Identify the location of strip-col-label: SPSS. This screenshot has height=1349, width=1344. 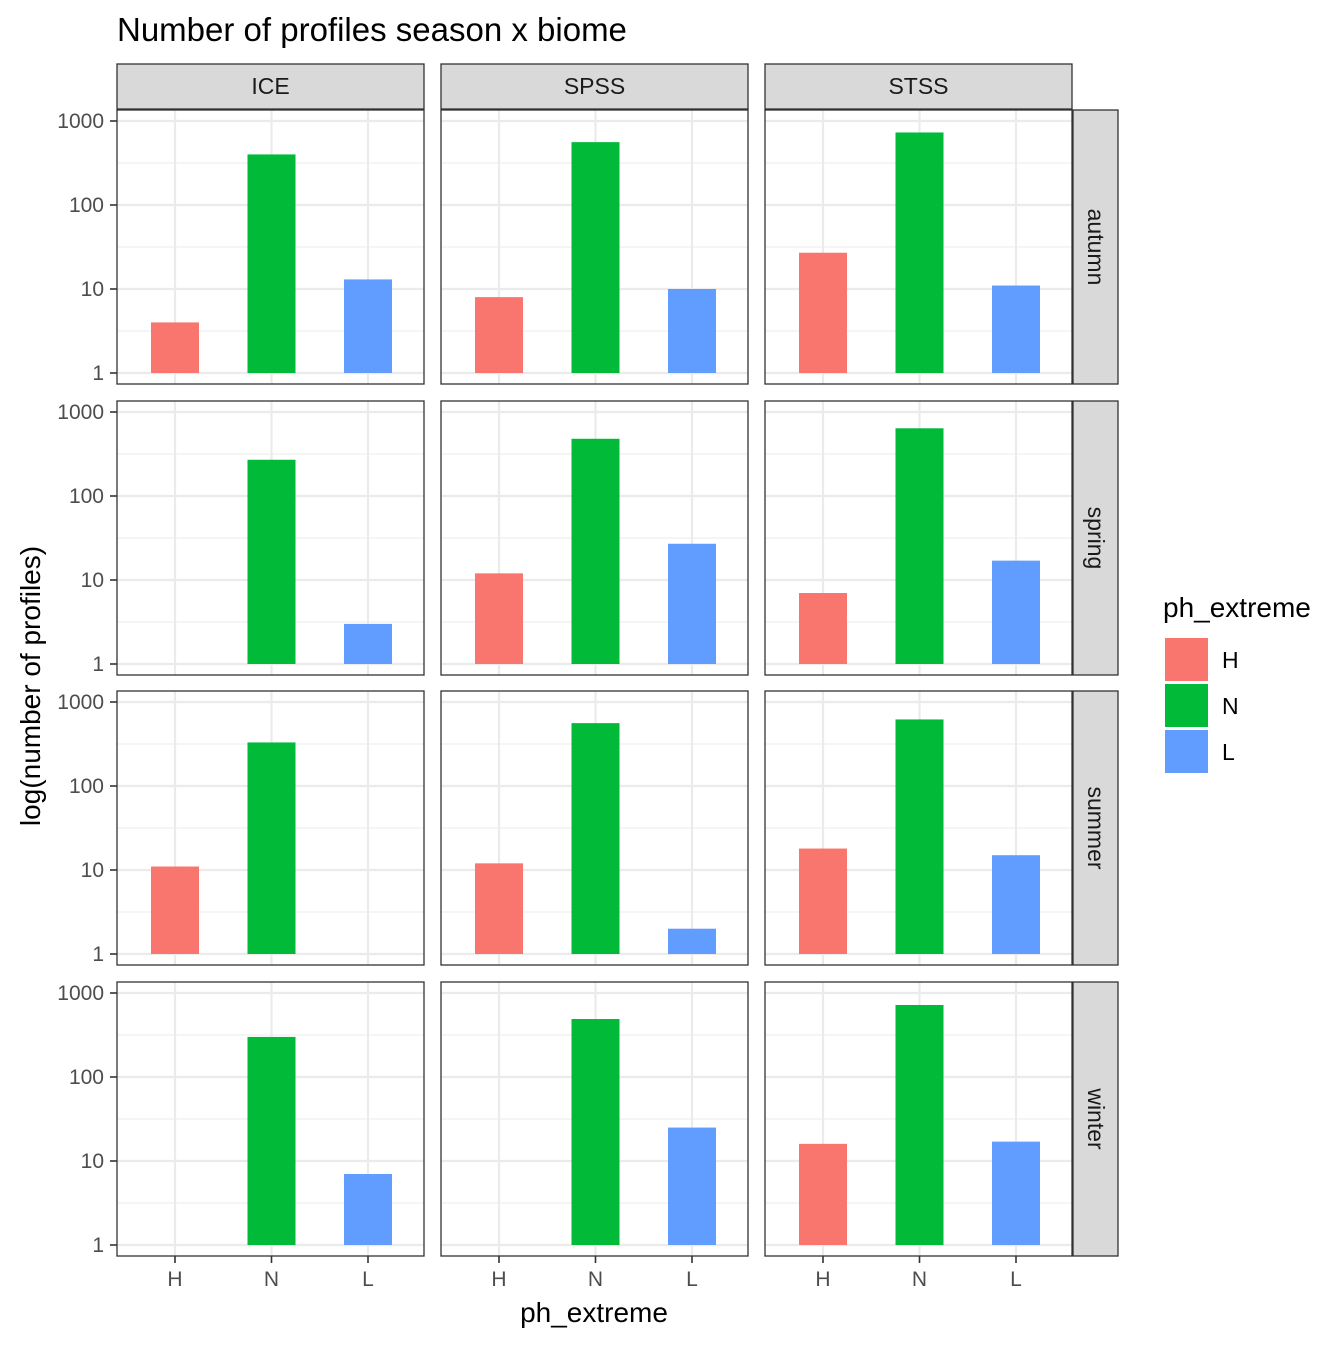
(594, 86).